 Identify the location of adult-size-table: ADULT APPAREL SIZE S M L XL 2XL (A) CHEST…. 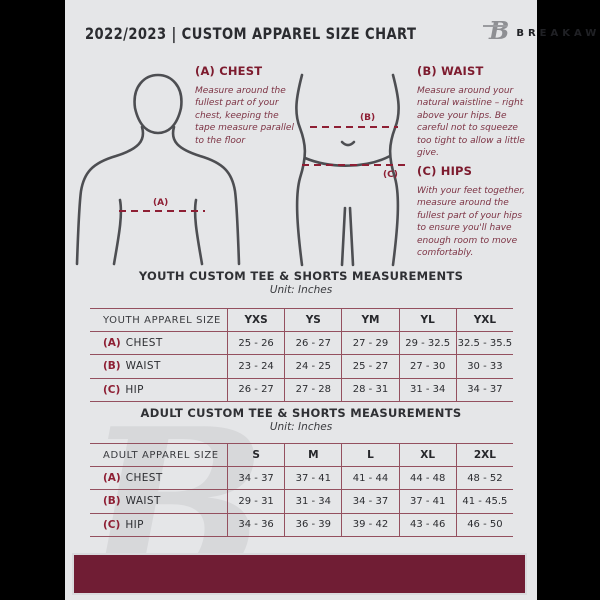
(301, 490).